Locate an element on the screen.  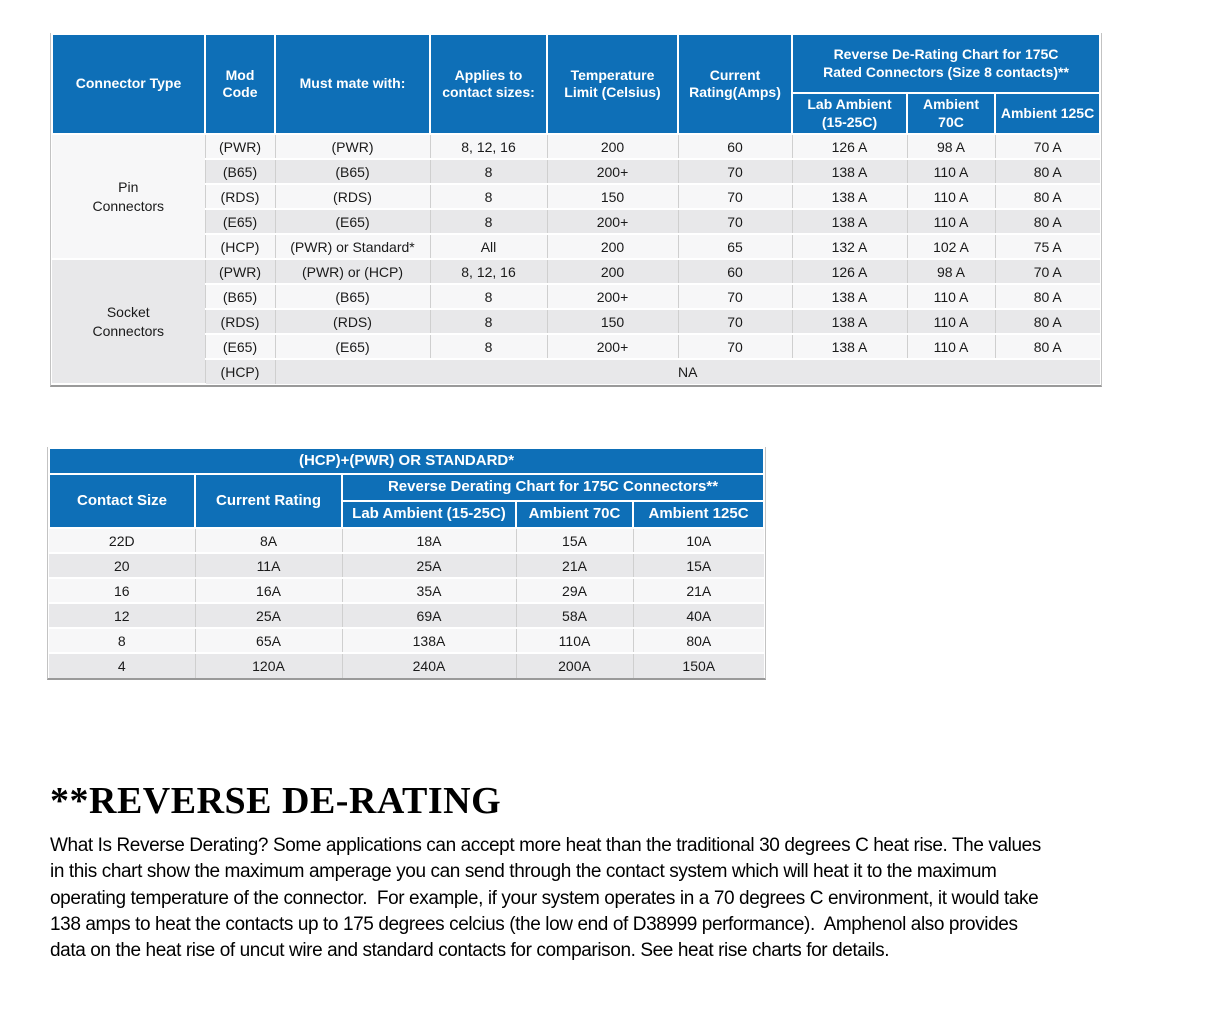
col-header-ambient-70c: Ambient 70C is located at coordinates (574, 514).